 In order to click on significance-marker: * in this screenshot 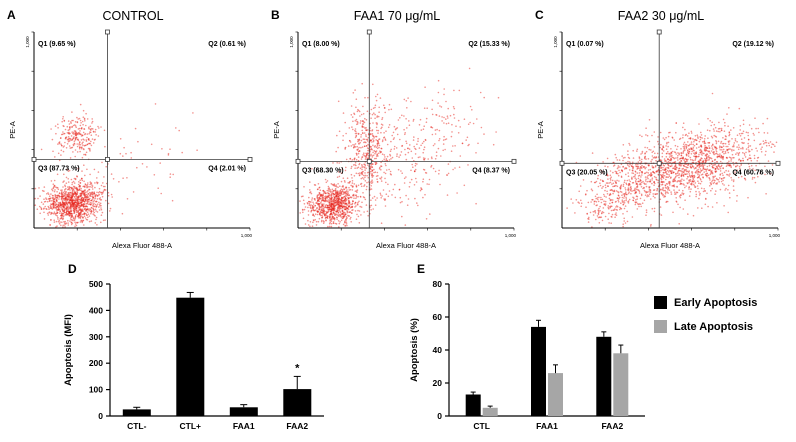, I will do `click(297, 368)`.